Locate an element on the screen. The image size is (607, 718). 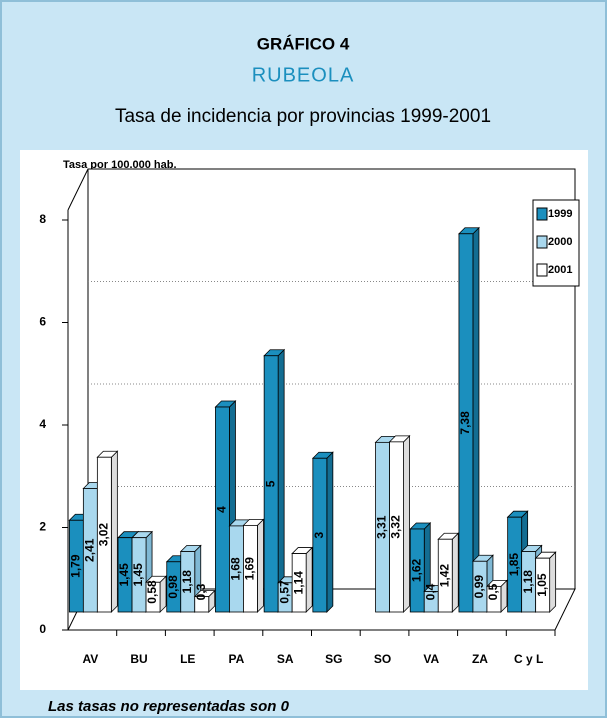
y-label: Tasa por 100.000 hab. is located at coordinates (120, 165).